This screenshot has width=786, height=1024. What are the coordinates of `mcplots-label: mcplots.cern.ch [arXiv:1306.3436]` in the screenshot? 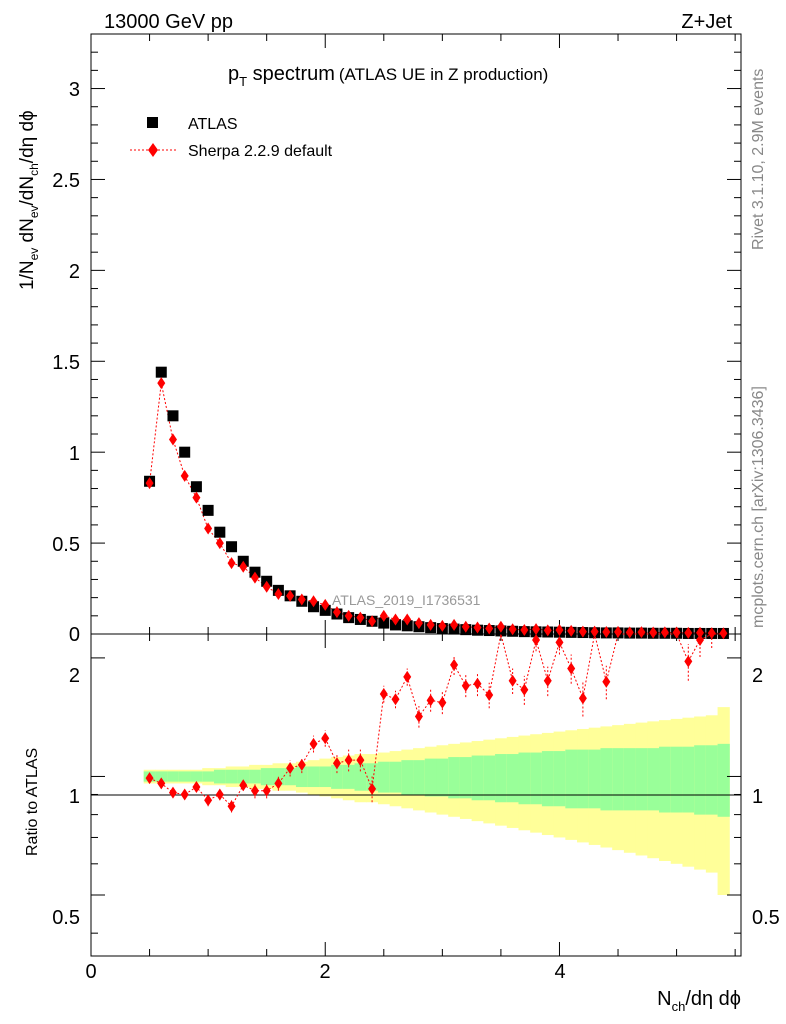 It's located at (758, 507).